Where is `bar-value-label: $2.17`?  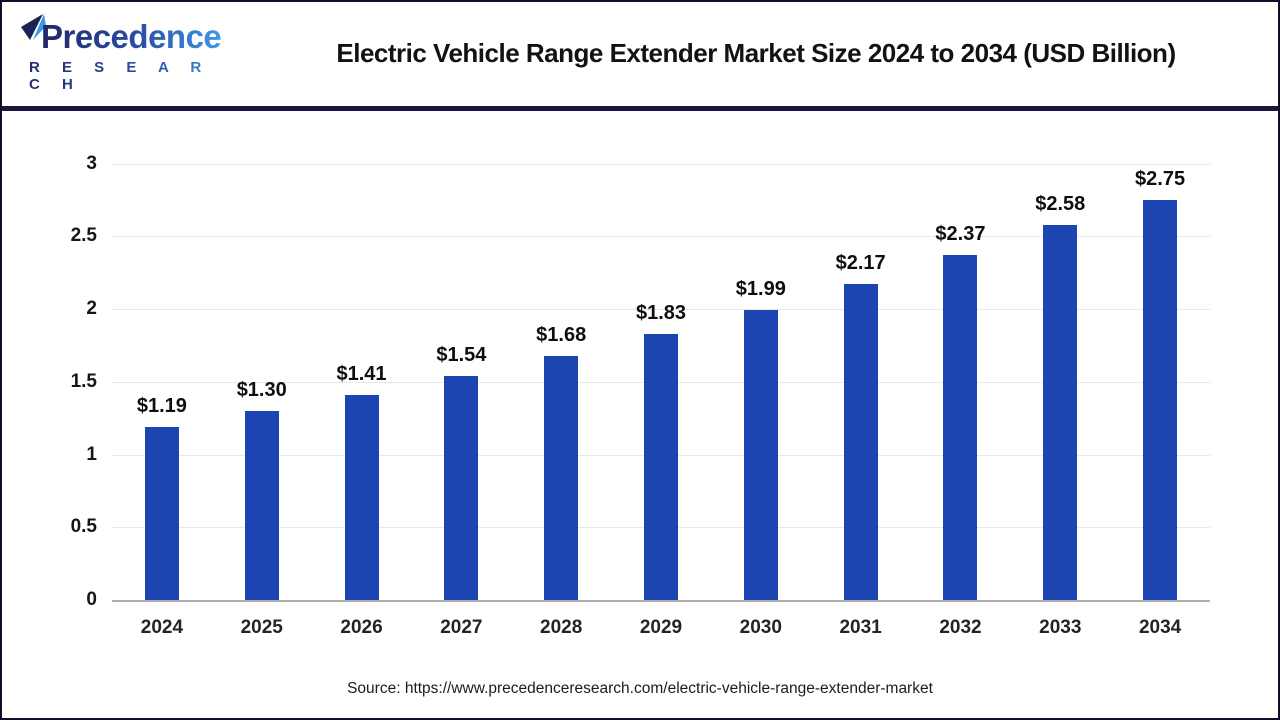 bar-value-label: $2.17 is located at coordinates (860, 263).